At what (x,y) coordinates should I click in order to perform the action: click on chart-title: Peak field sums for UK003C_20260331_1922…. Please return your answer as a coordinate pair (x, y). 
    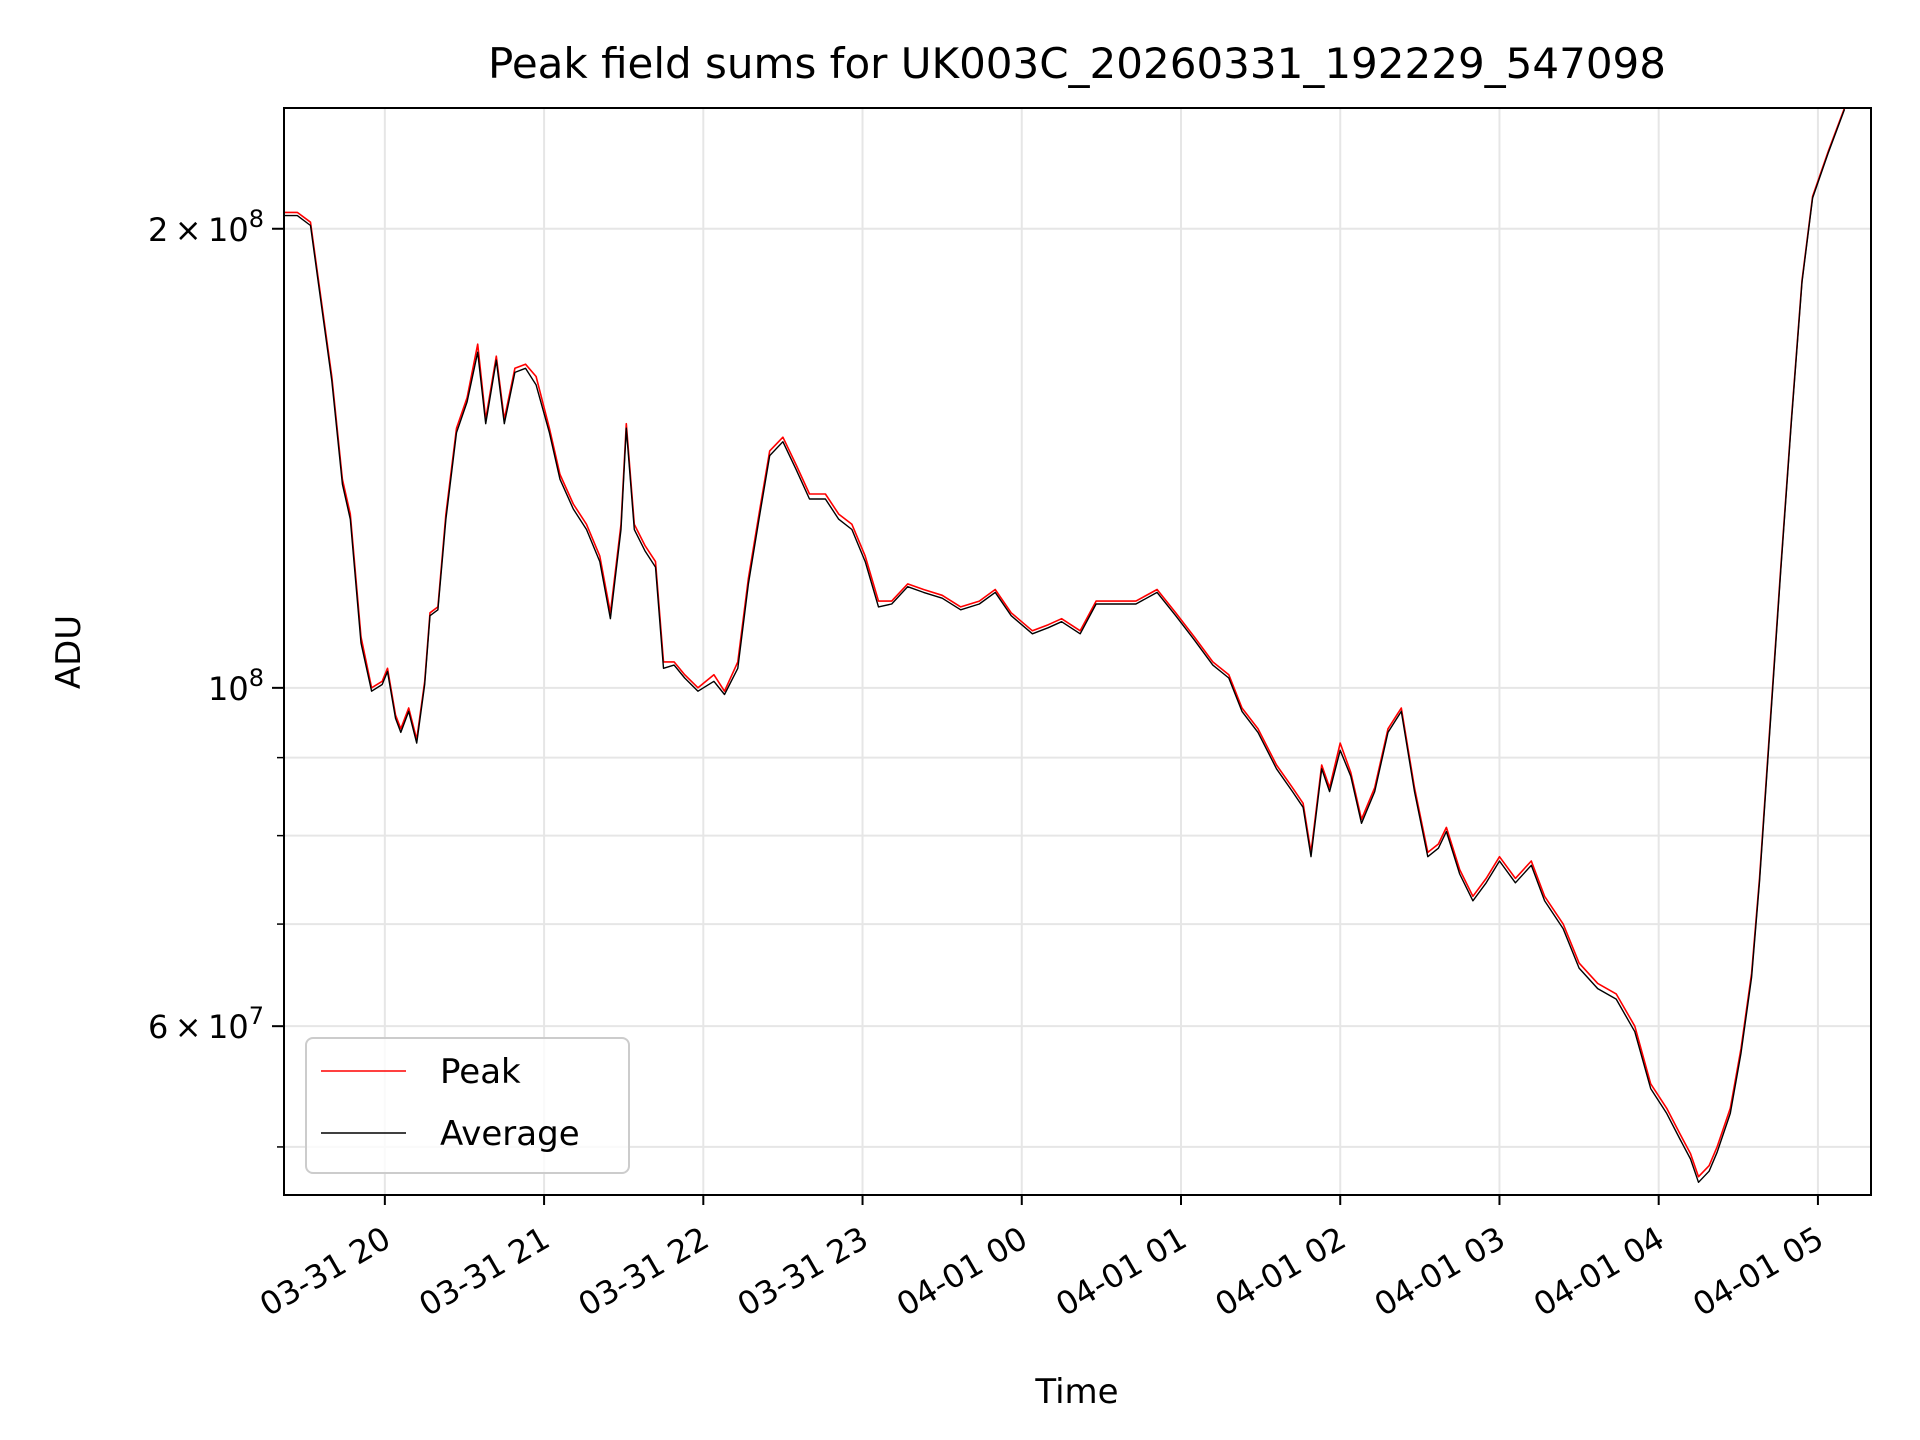
    Looking at the image, I should click on (1077, 63).